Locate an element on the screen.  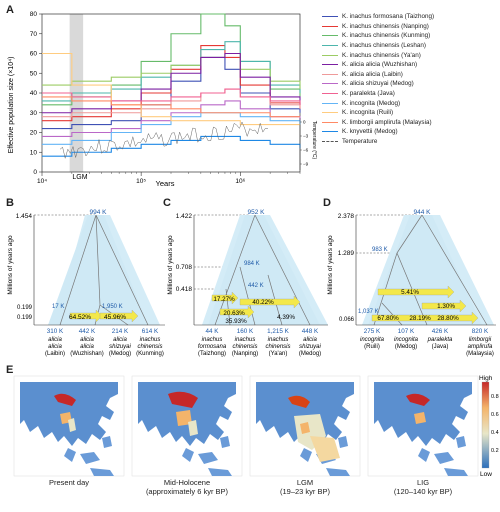
panel-a-letter: A is located at coordinates (10, 10).